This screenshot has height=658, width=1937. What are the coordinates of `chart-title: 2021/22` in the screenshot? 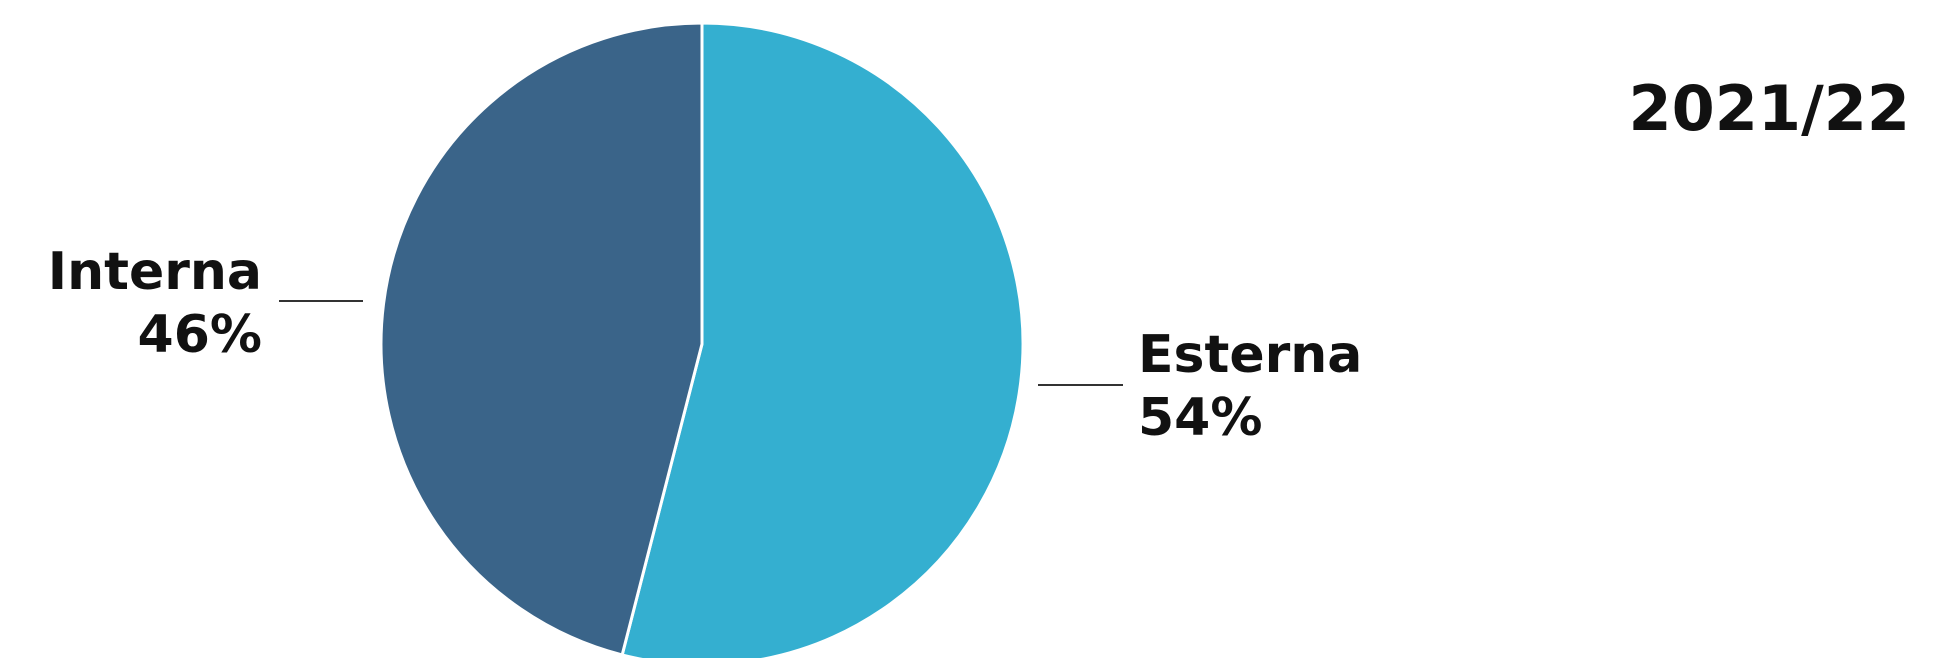 It's located at (1769, 108).